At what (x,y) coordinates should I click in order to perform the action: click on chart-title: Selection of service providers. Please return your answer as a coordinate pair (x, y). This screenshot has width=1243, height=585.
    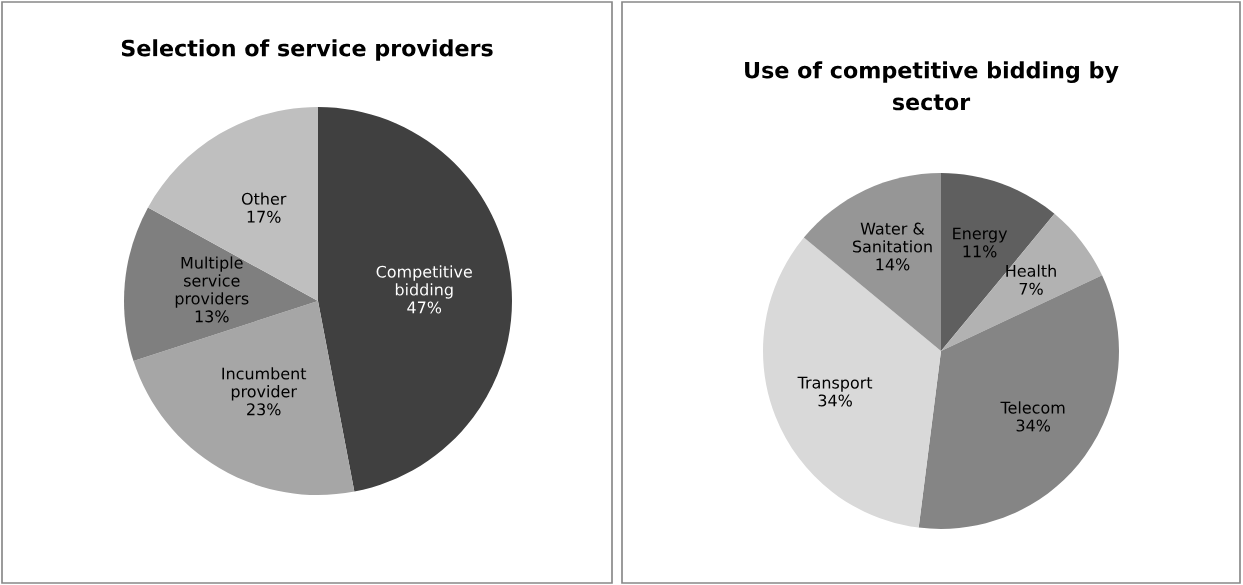
    Looking at the image, I should click on (307, 50).